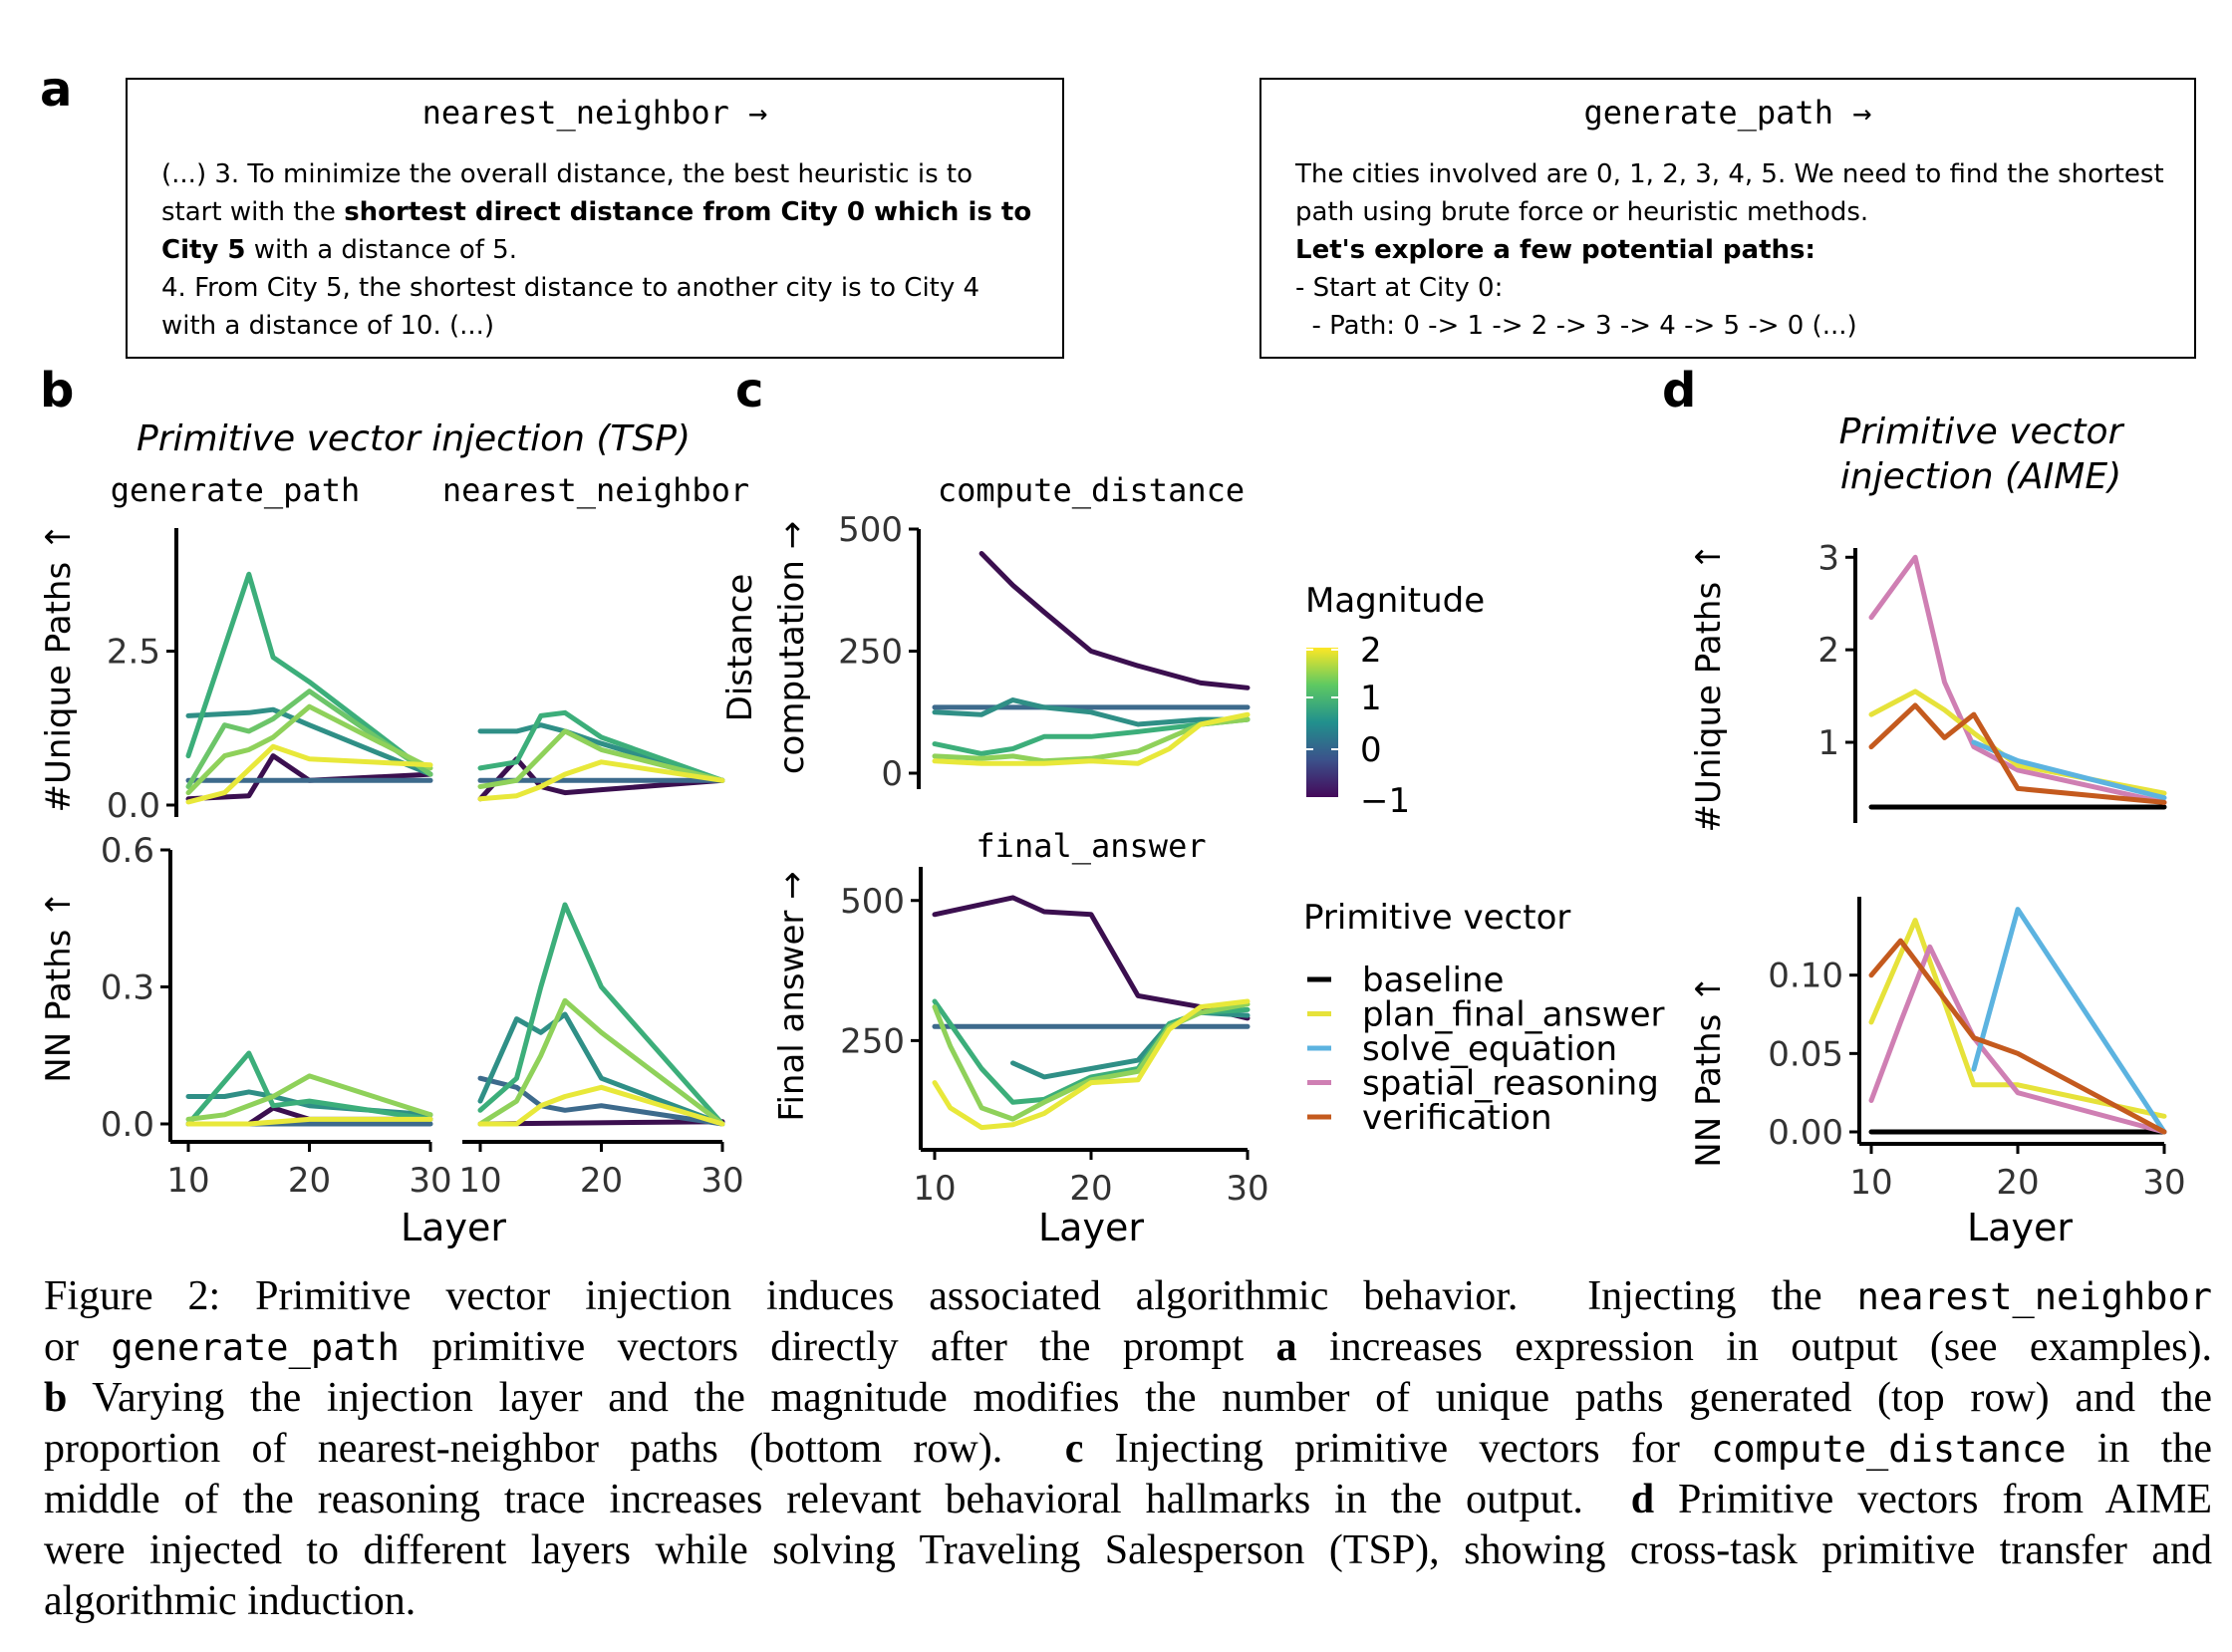 This screenshot has height=1652, width=2232. I want to click on series-line-1.5a, so click(309, 738).